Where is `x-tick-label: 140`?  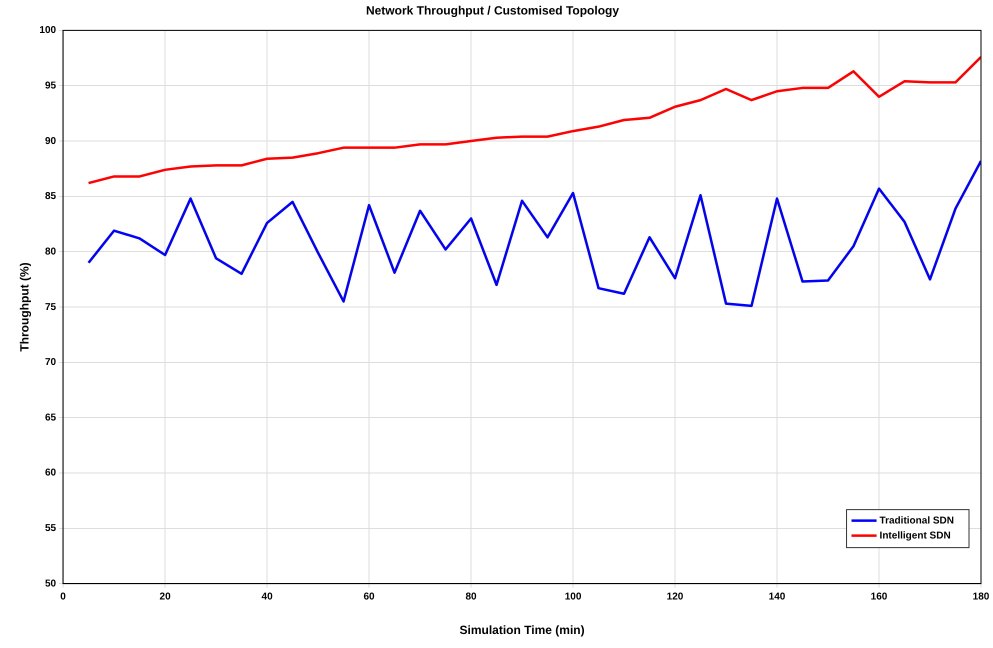
x-tick-label: 140 is located at coordinates (777, 596).